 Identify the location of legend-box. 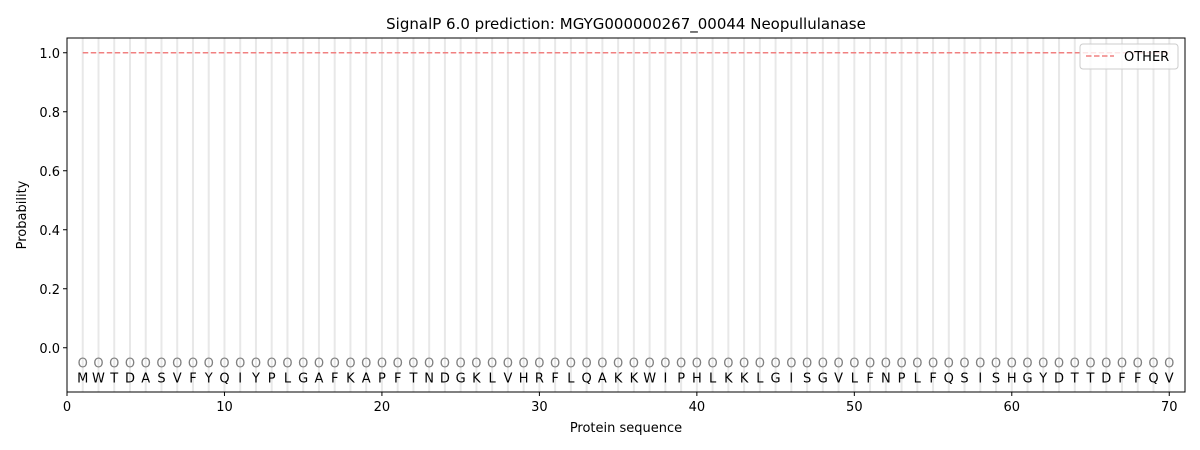
(1129, 56).